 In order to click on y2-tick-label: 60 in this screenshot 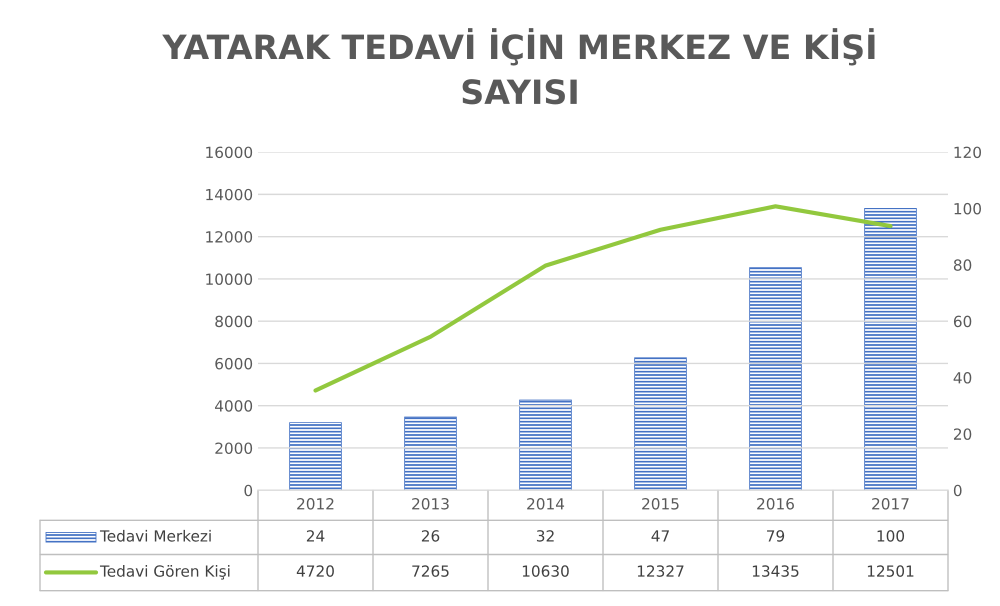, I will do `click(963, 322)`.